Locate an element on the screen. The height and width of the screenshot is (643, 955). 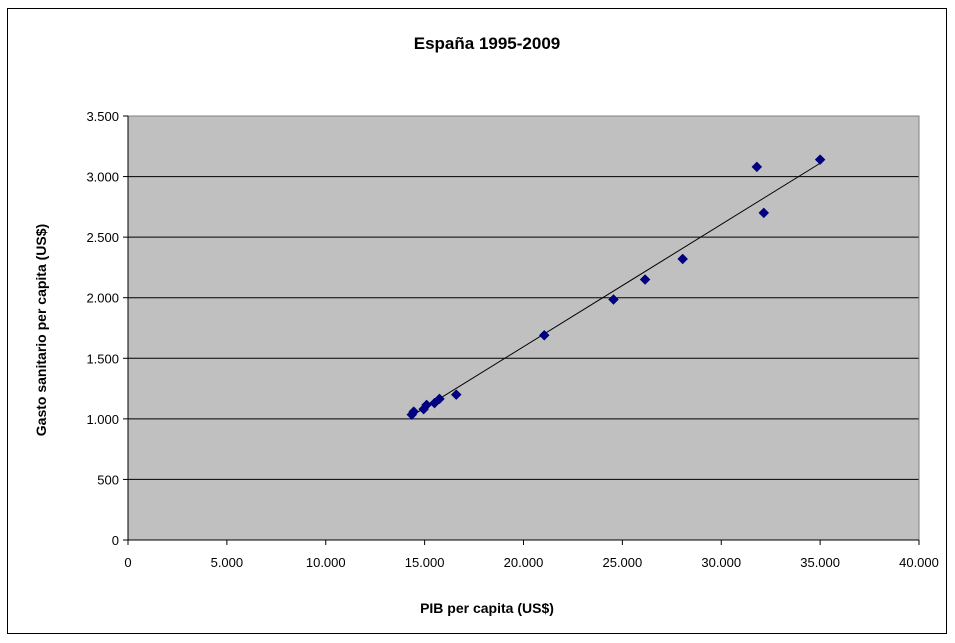
y-tick-label: 3.000 is located at coordinates (102, 177).